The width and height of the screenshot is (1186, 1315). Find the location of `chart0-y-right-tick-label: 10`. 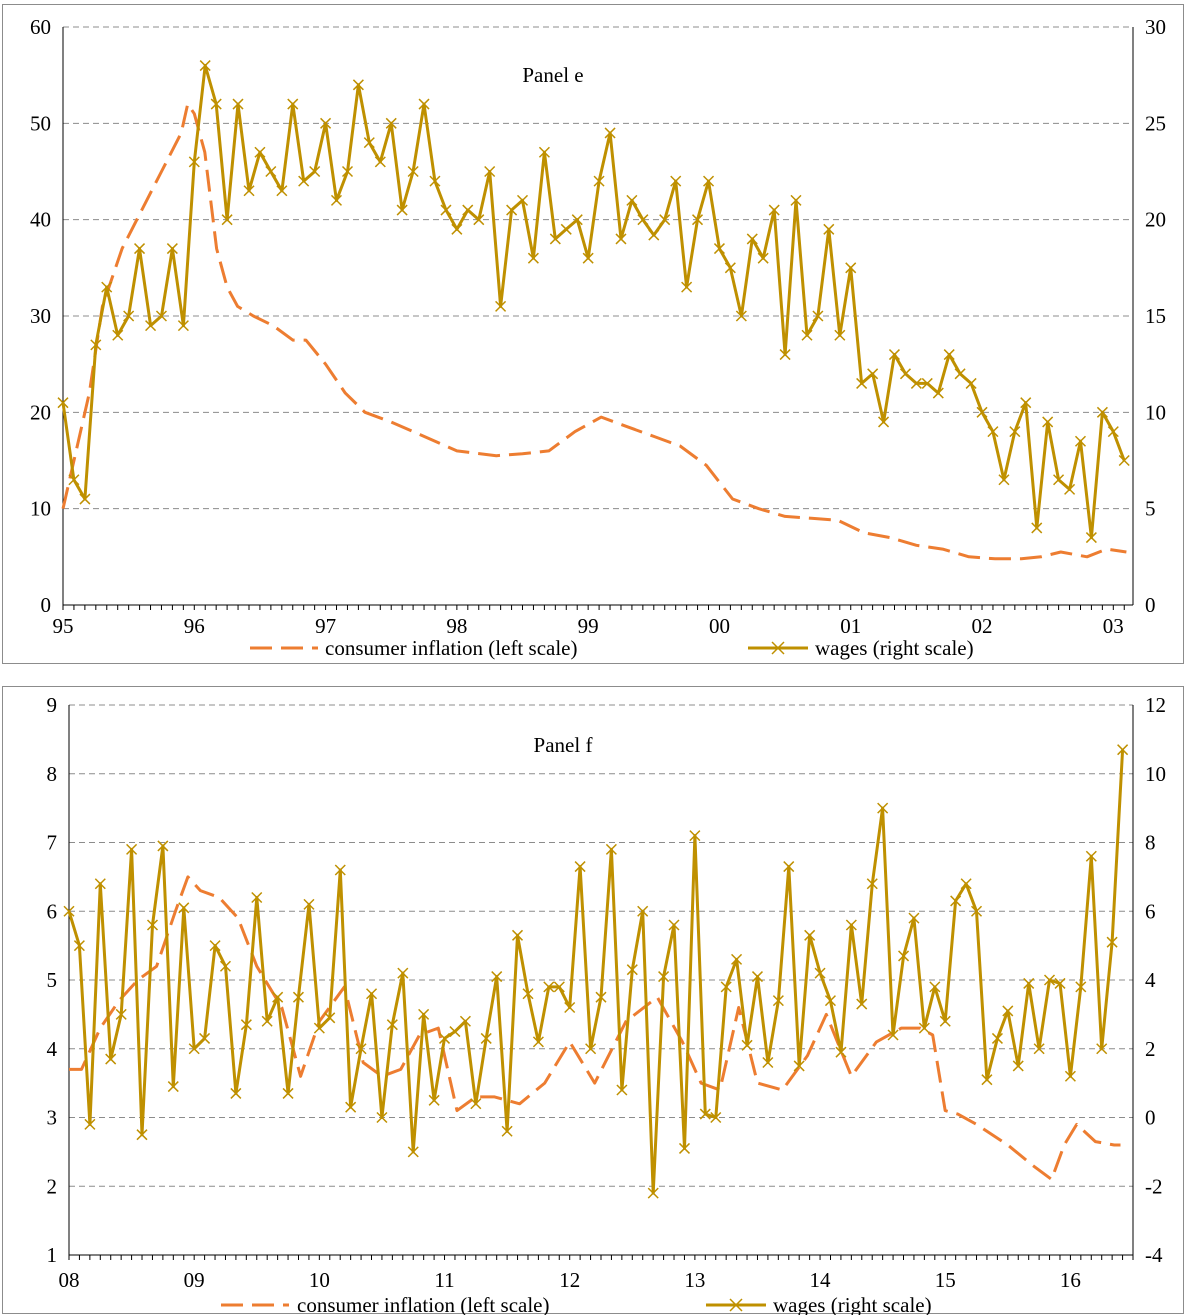

chart0-y-right-tick-label: 10 is located at coordinates (1155, 412).